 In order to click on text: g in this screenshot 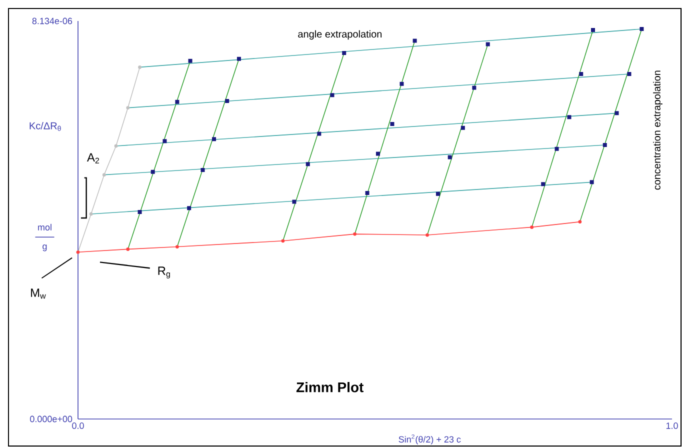, I will do `click(44, 248)`.